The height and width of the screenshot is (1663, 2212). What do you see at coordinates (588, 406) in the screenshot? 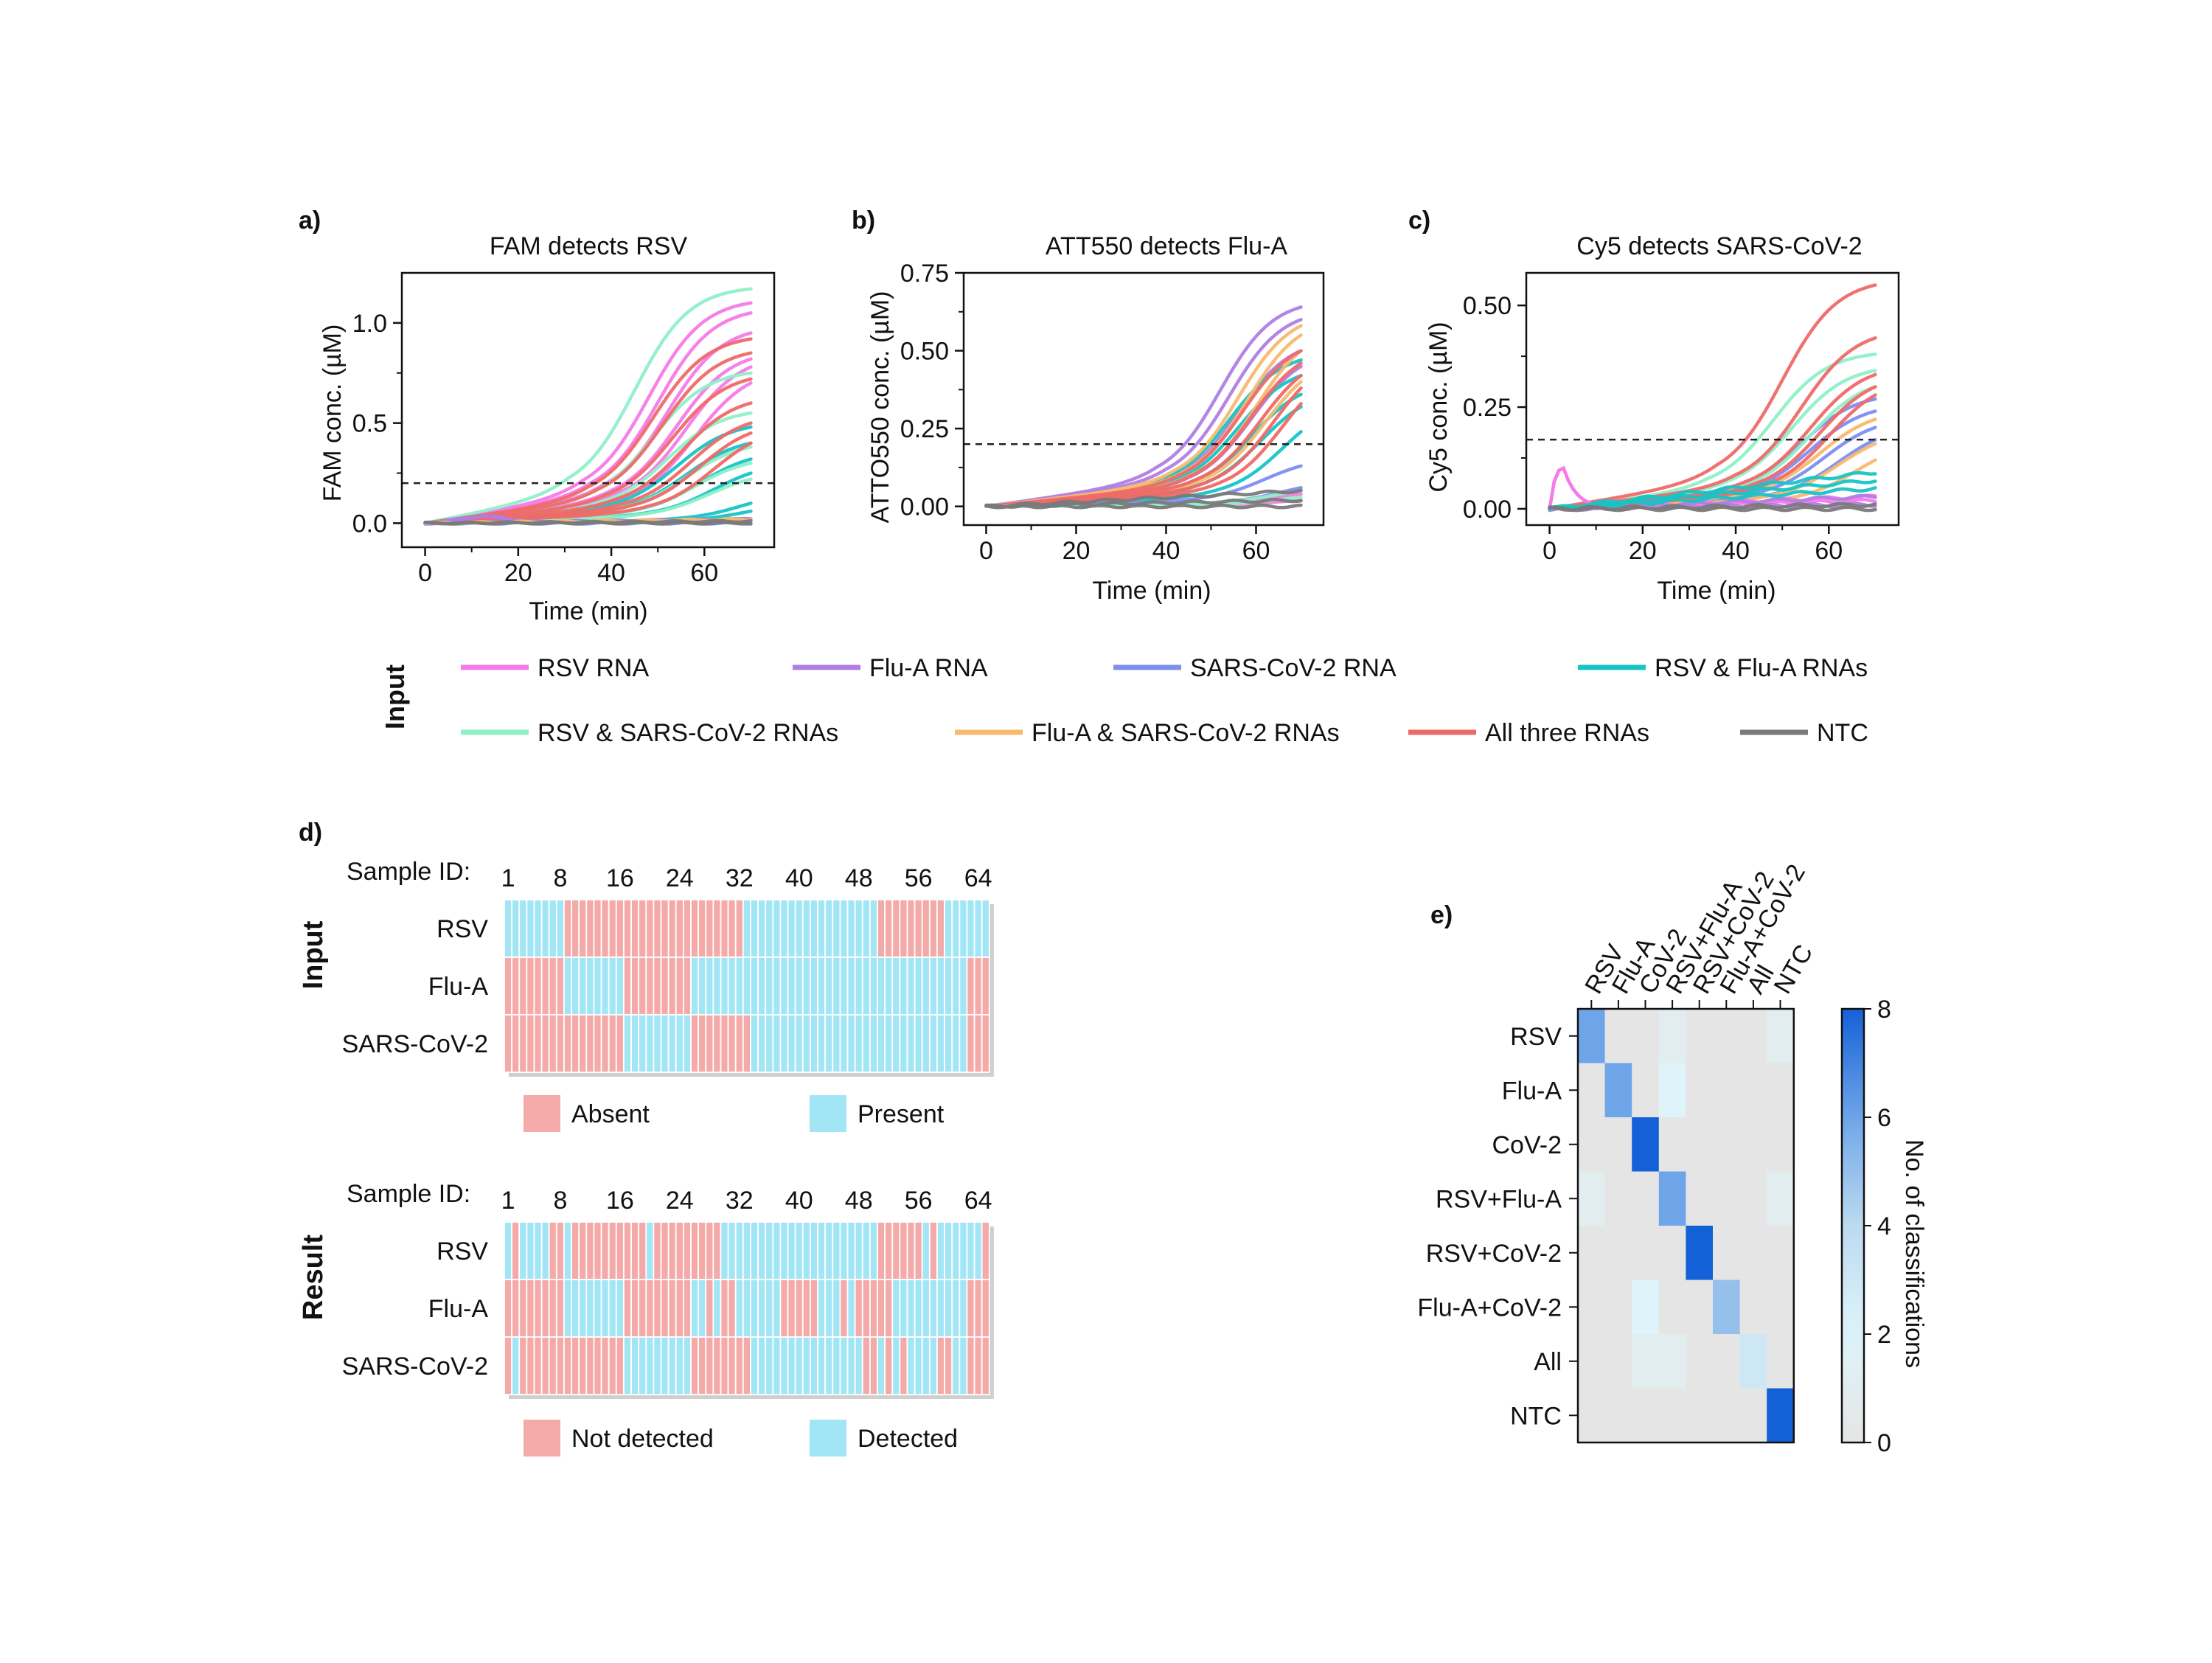
I see `series-lines` at bounding box center [588, 406].